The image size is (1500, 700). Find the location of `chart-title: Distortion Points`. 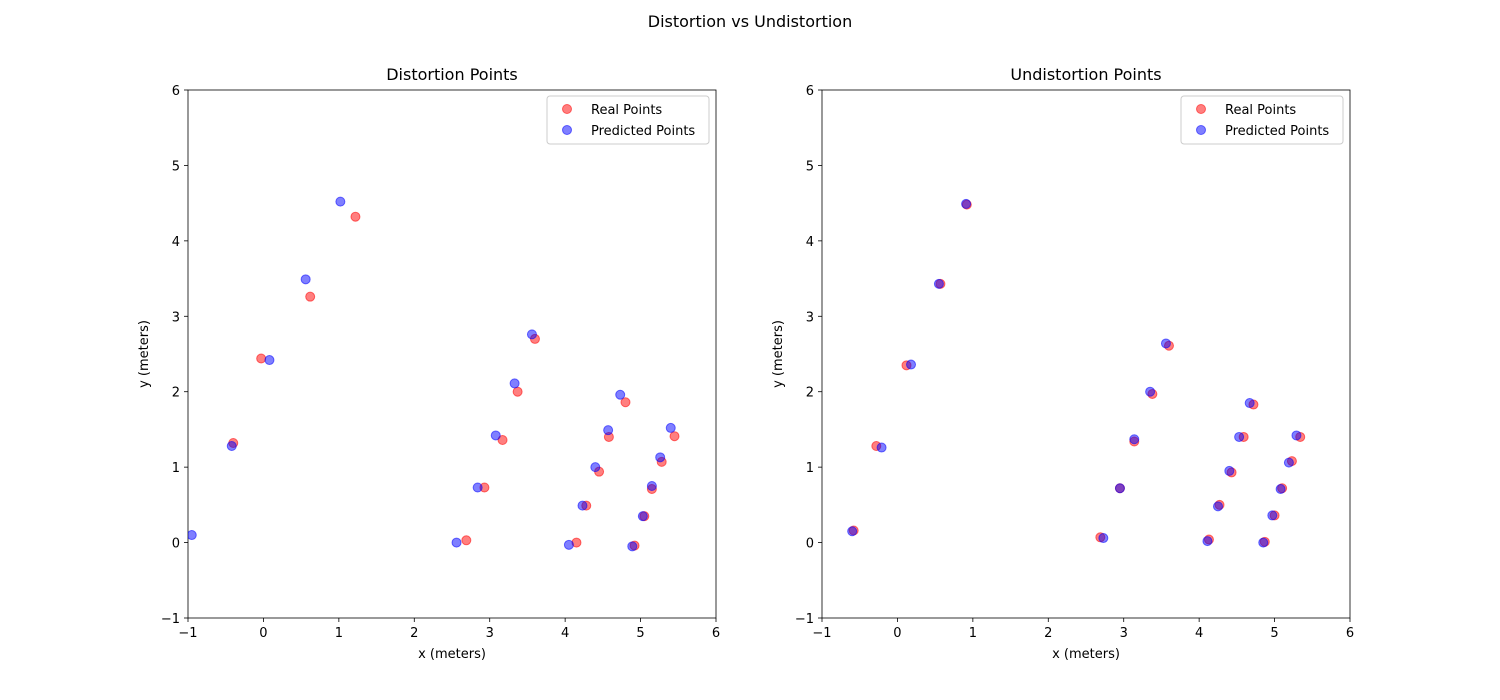

chart-title: Distortion Points is located at coordinates (452, 74).